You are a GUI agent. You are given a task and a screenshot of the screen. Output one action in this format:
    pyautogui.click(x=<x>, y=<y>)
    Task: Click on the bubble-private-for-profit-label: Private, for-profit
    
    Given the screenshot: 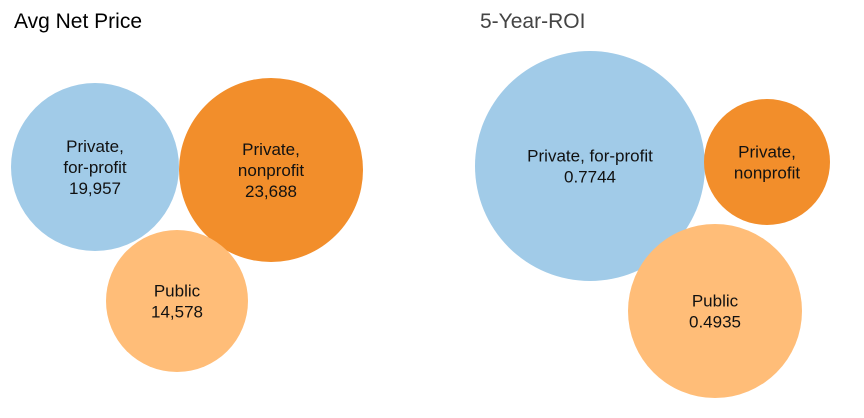 What is the action you would take?
    pyautogui.click(x=590, y=156)
    